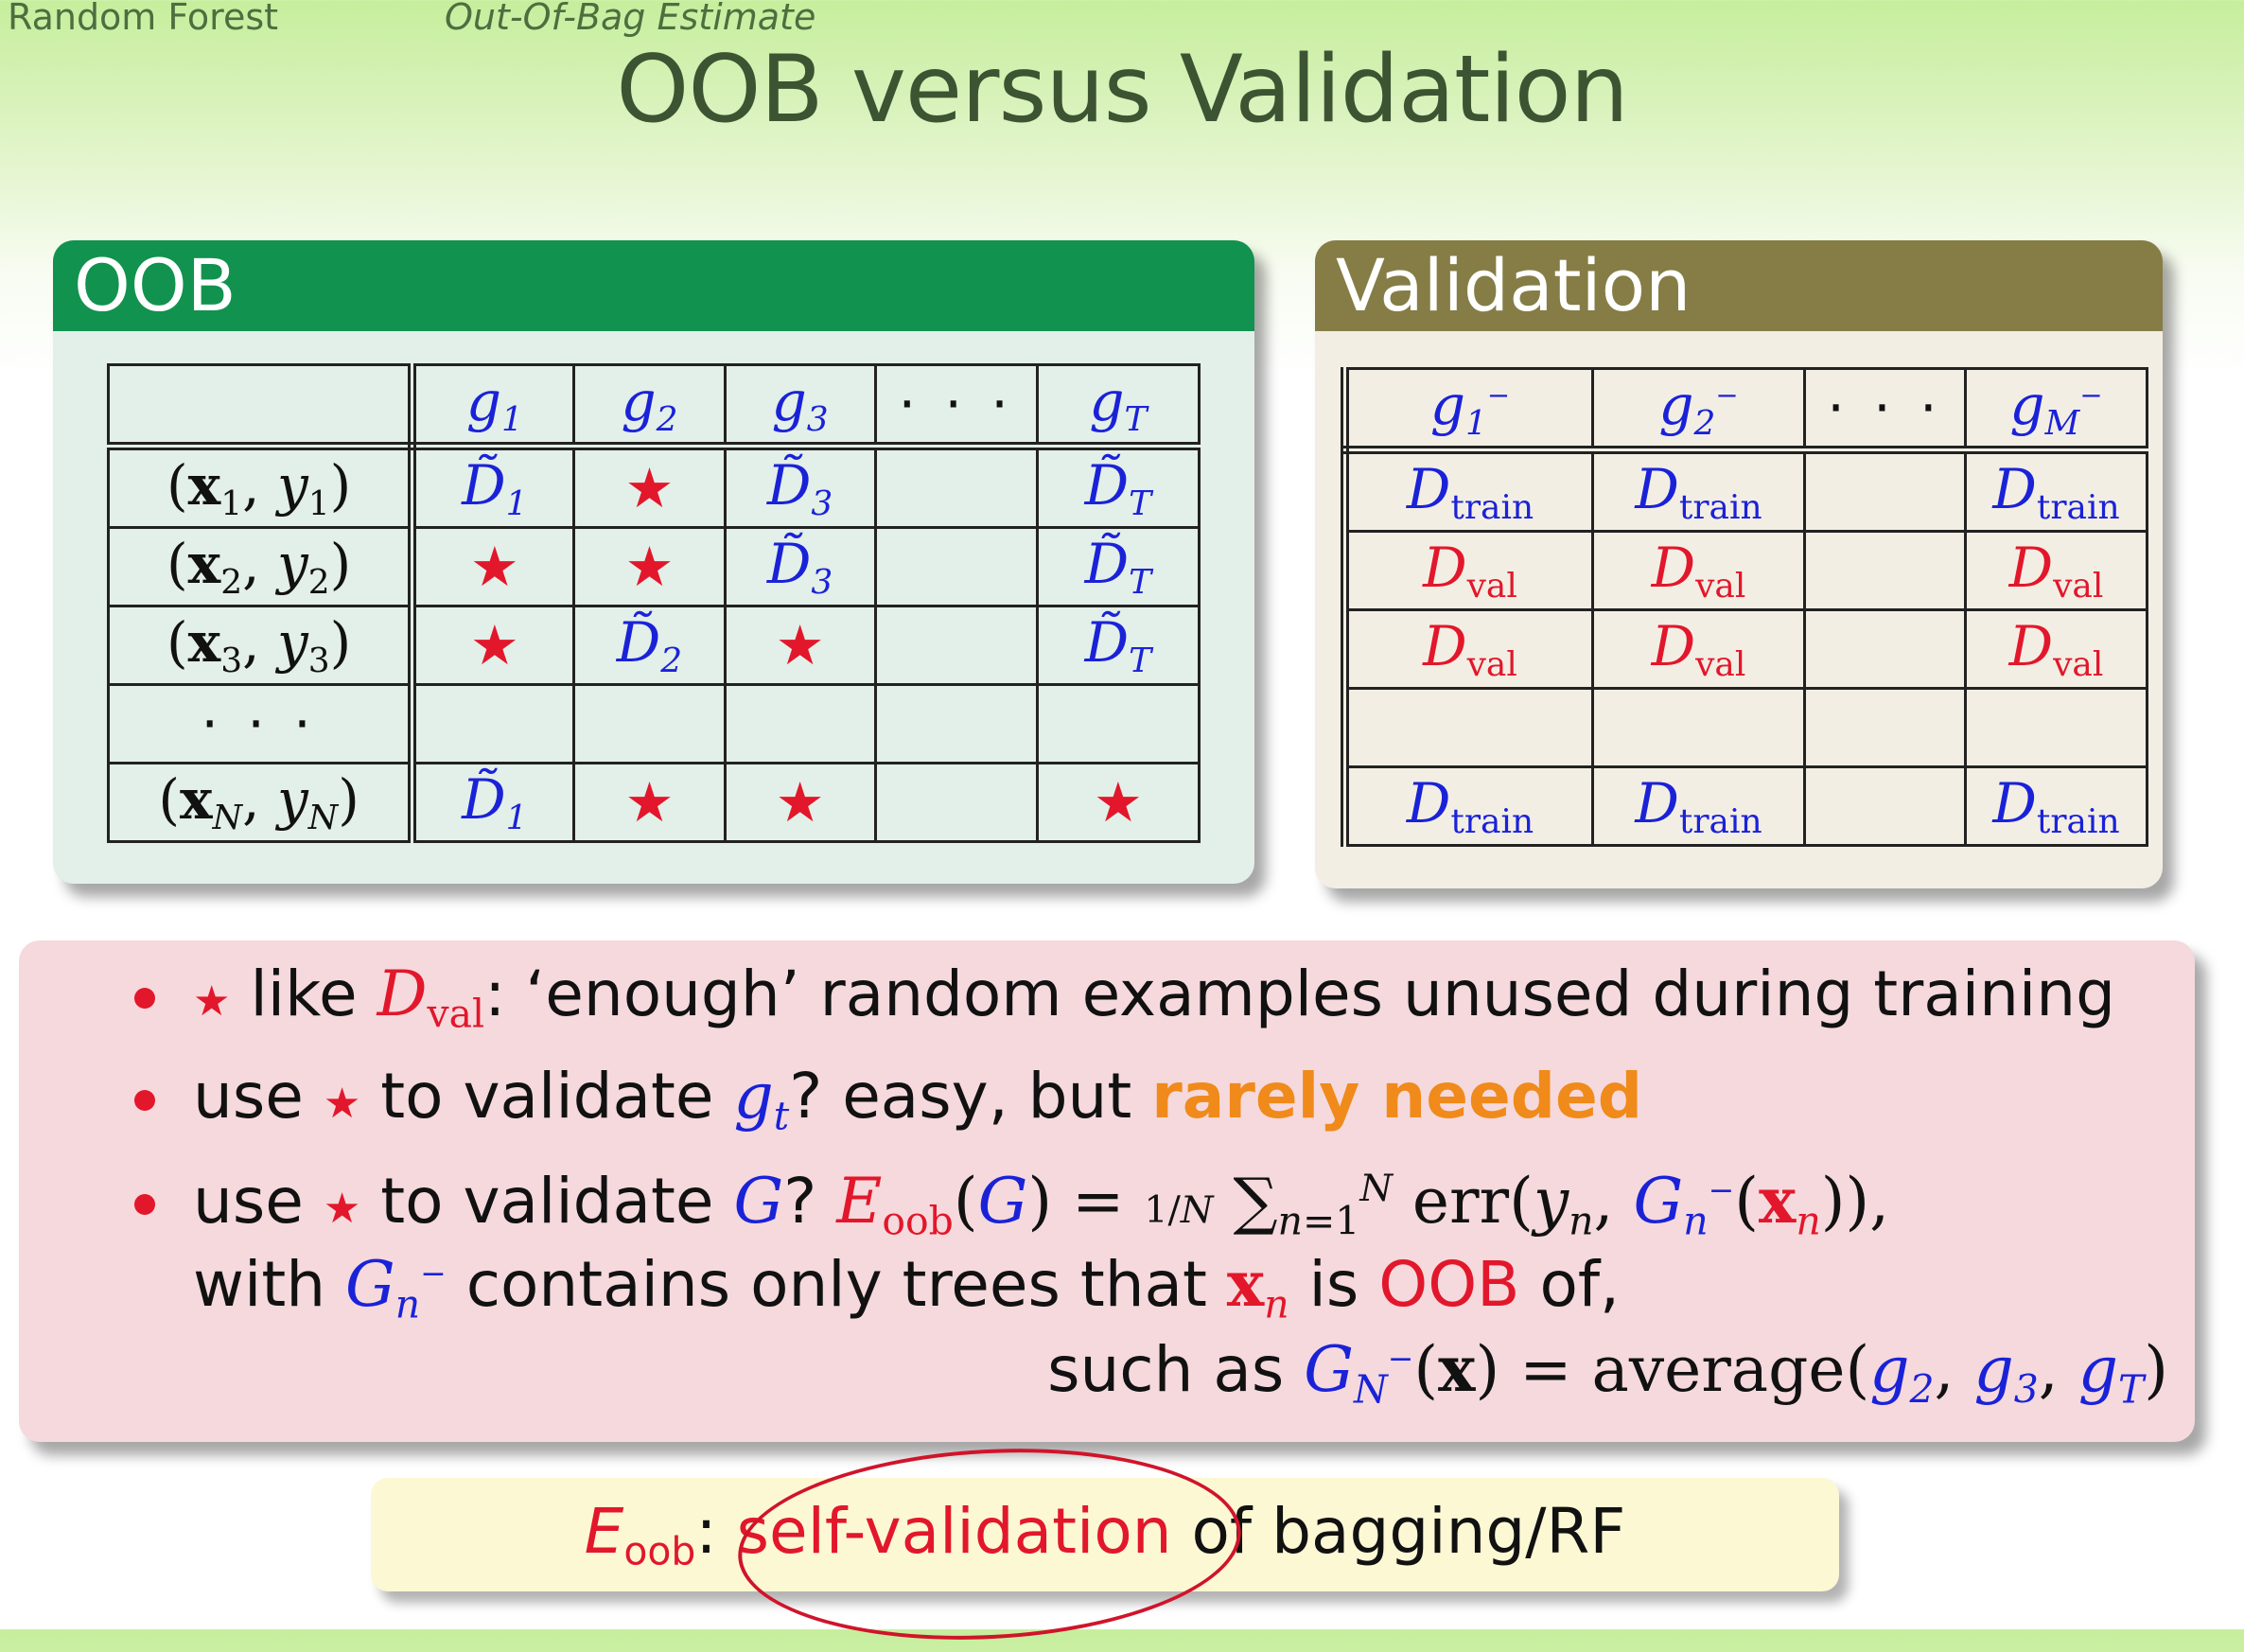  What do you see at coordinates (1118, 406) in the screenshot?
I see `oob-col-gT: gT` at bounding box center [1118, 406].